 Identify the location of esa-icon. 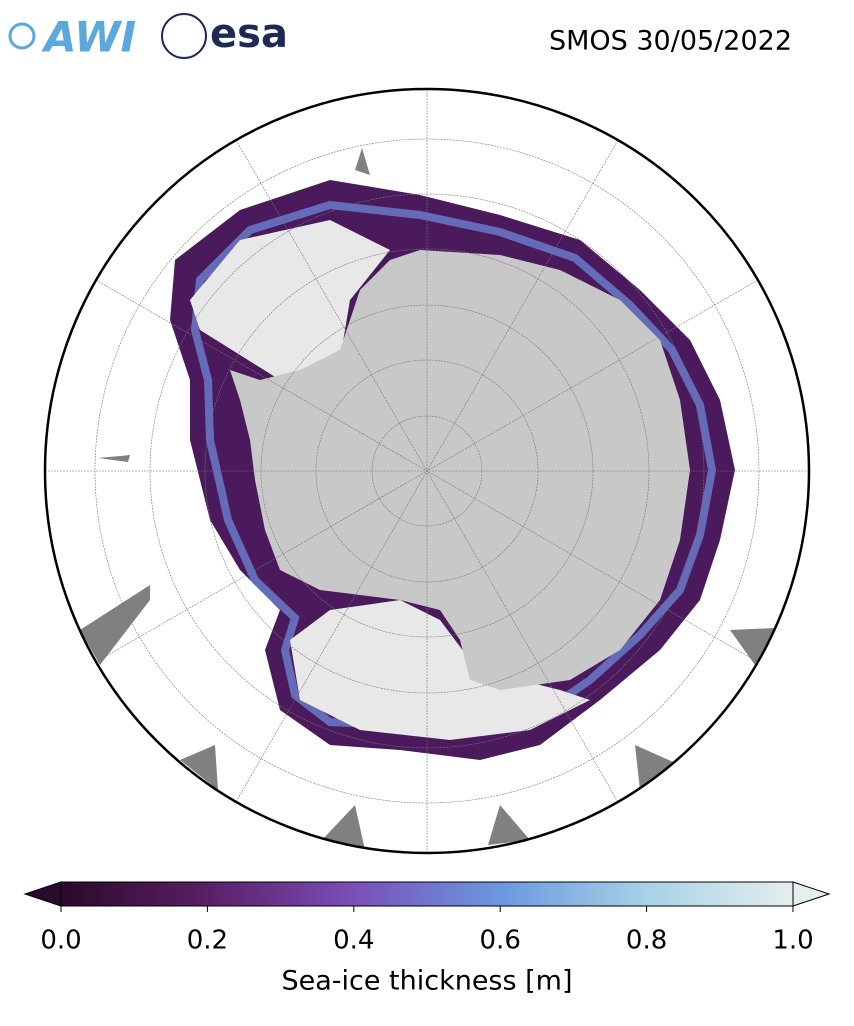
(184, 36).